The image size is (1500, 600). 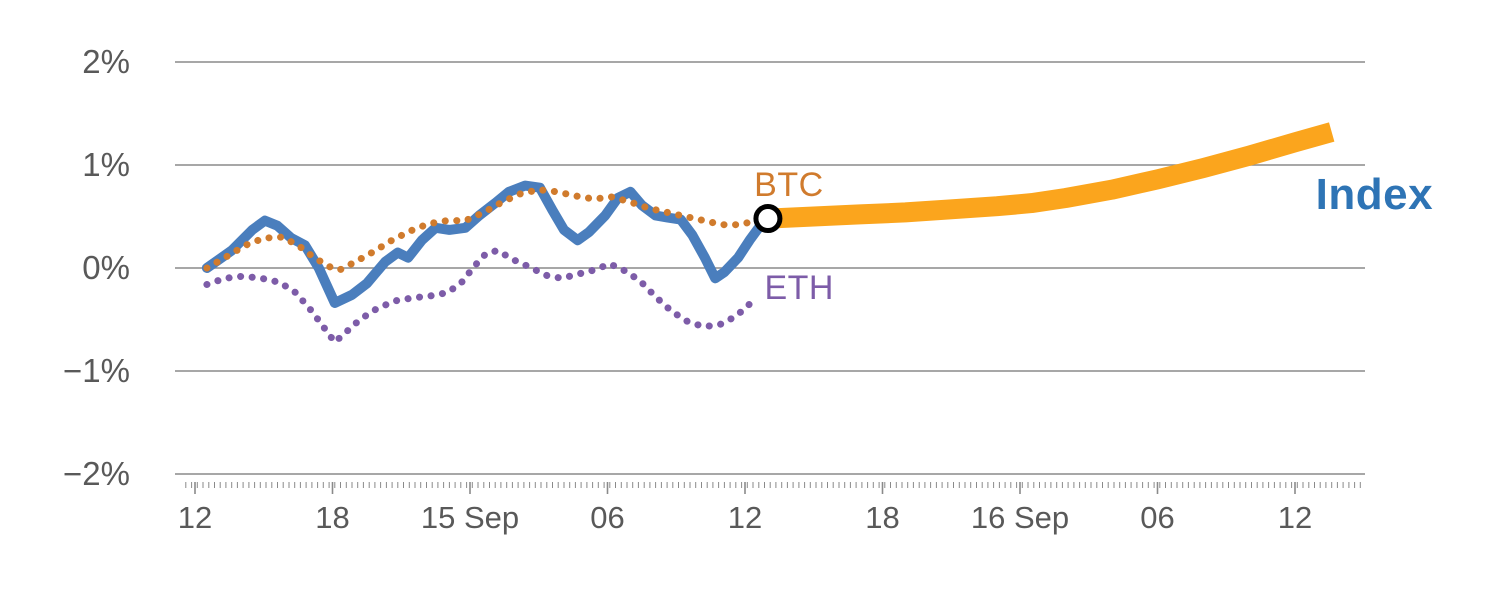 I want to click on x-tick-label: 16 Sep, so click(x=1020, y=517).